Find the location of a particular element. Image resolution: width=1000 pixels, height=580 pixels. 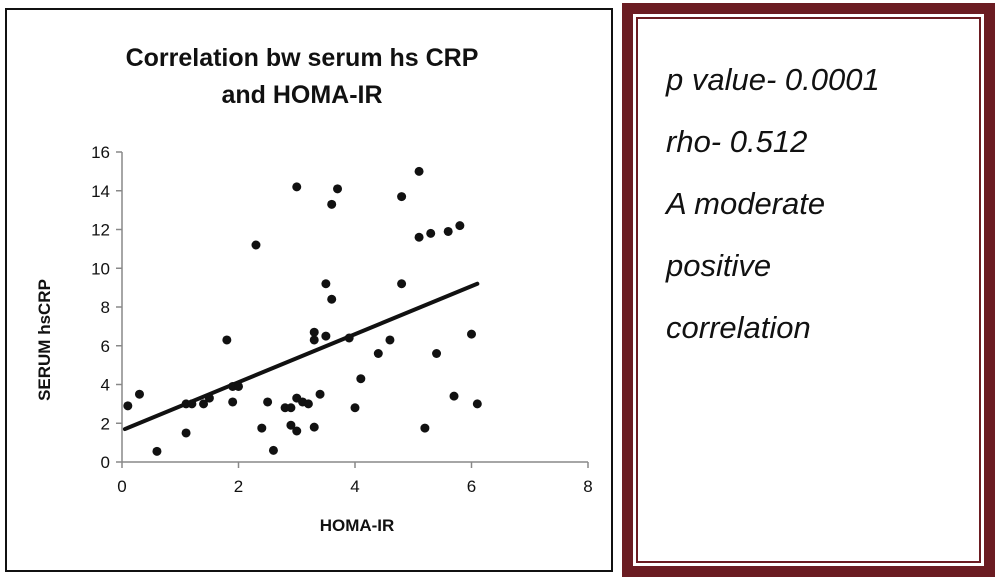

x-axis-label: HOMA-IR is located at coordinates (357, 525).